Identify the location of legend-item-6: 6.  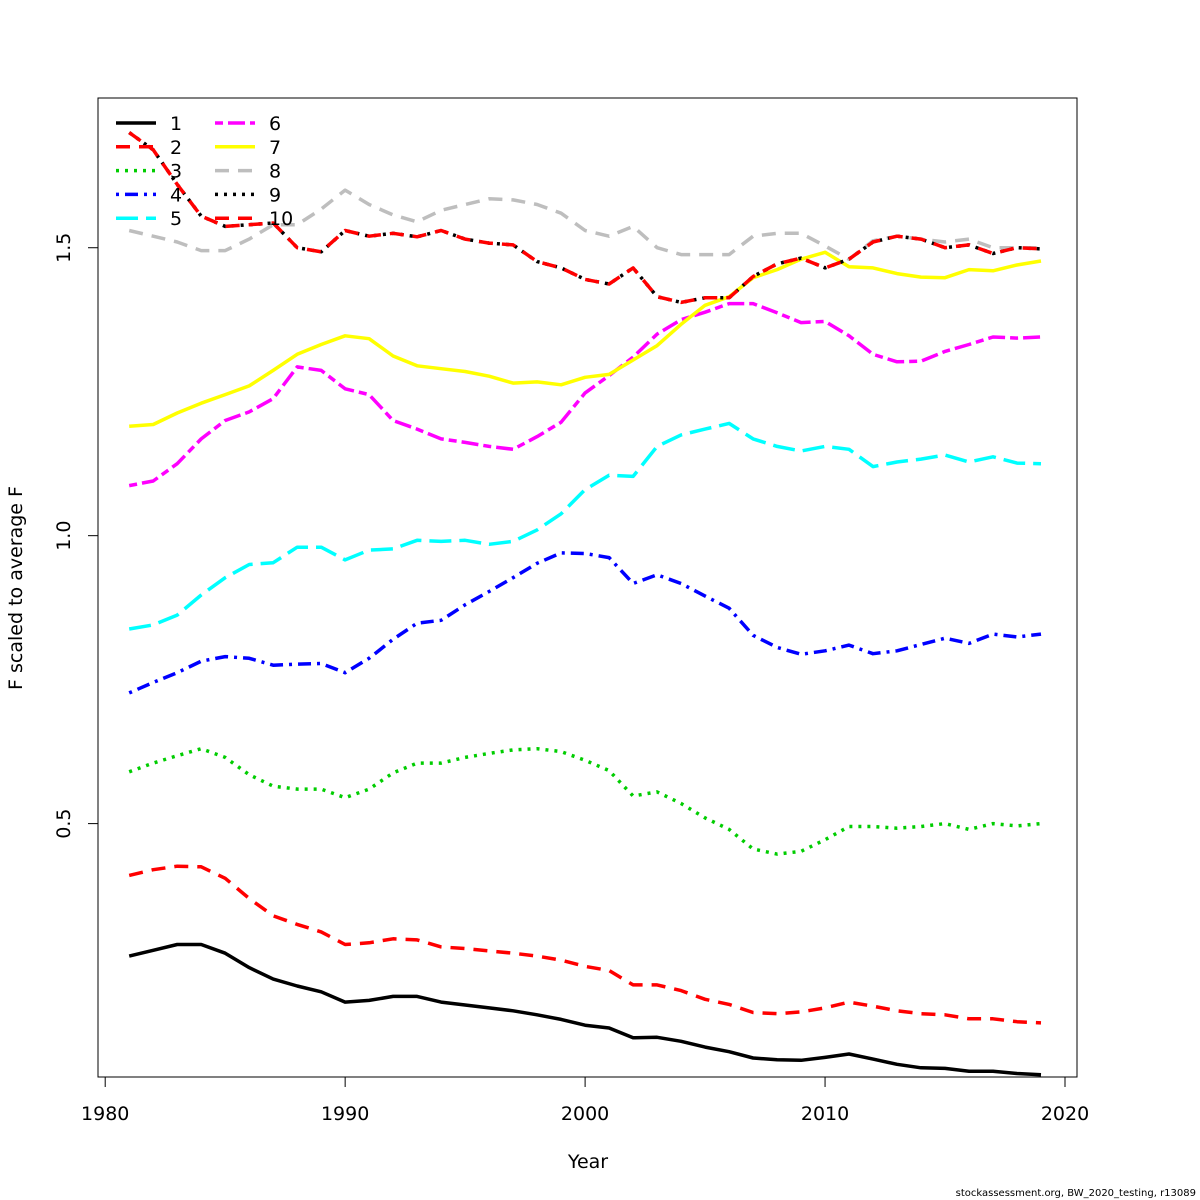
(248, 124).